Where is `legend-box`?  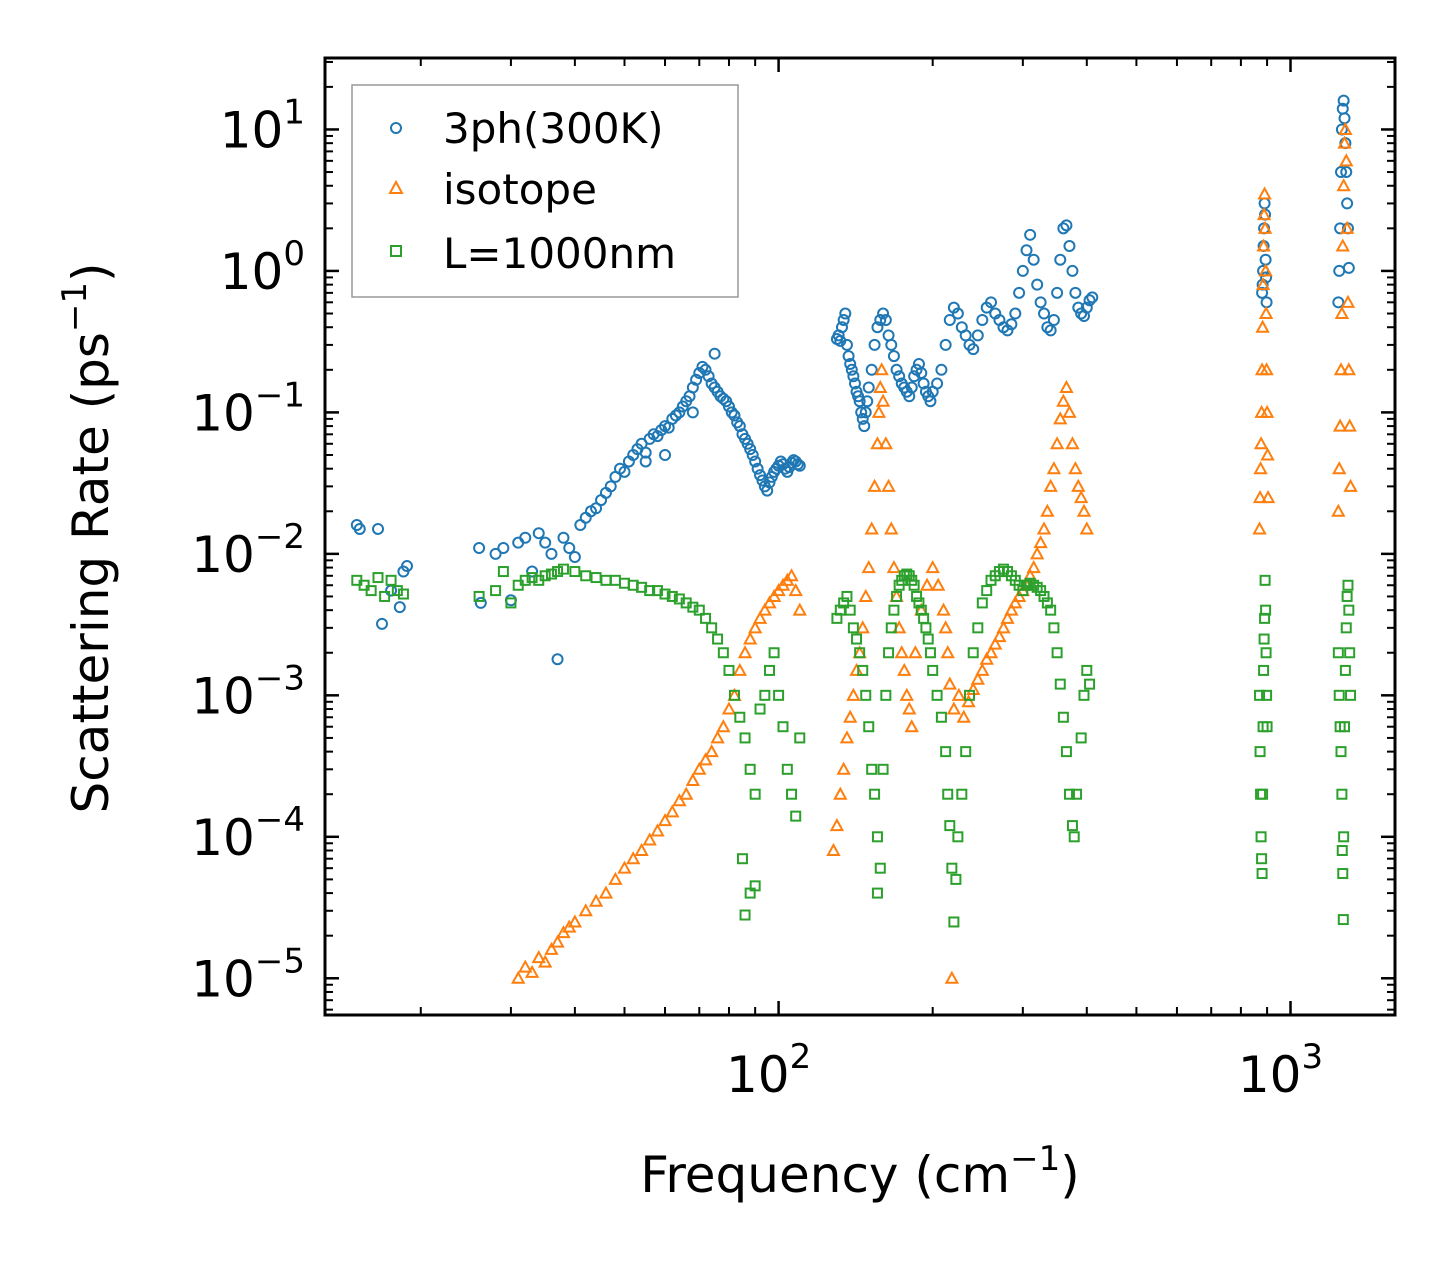 legend-box is located at coordinates (545, 191).